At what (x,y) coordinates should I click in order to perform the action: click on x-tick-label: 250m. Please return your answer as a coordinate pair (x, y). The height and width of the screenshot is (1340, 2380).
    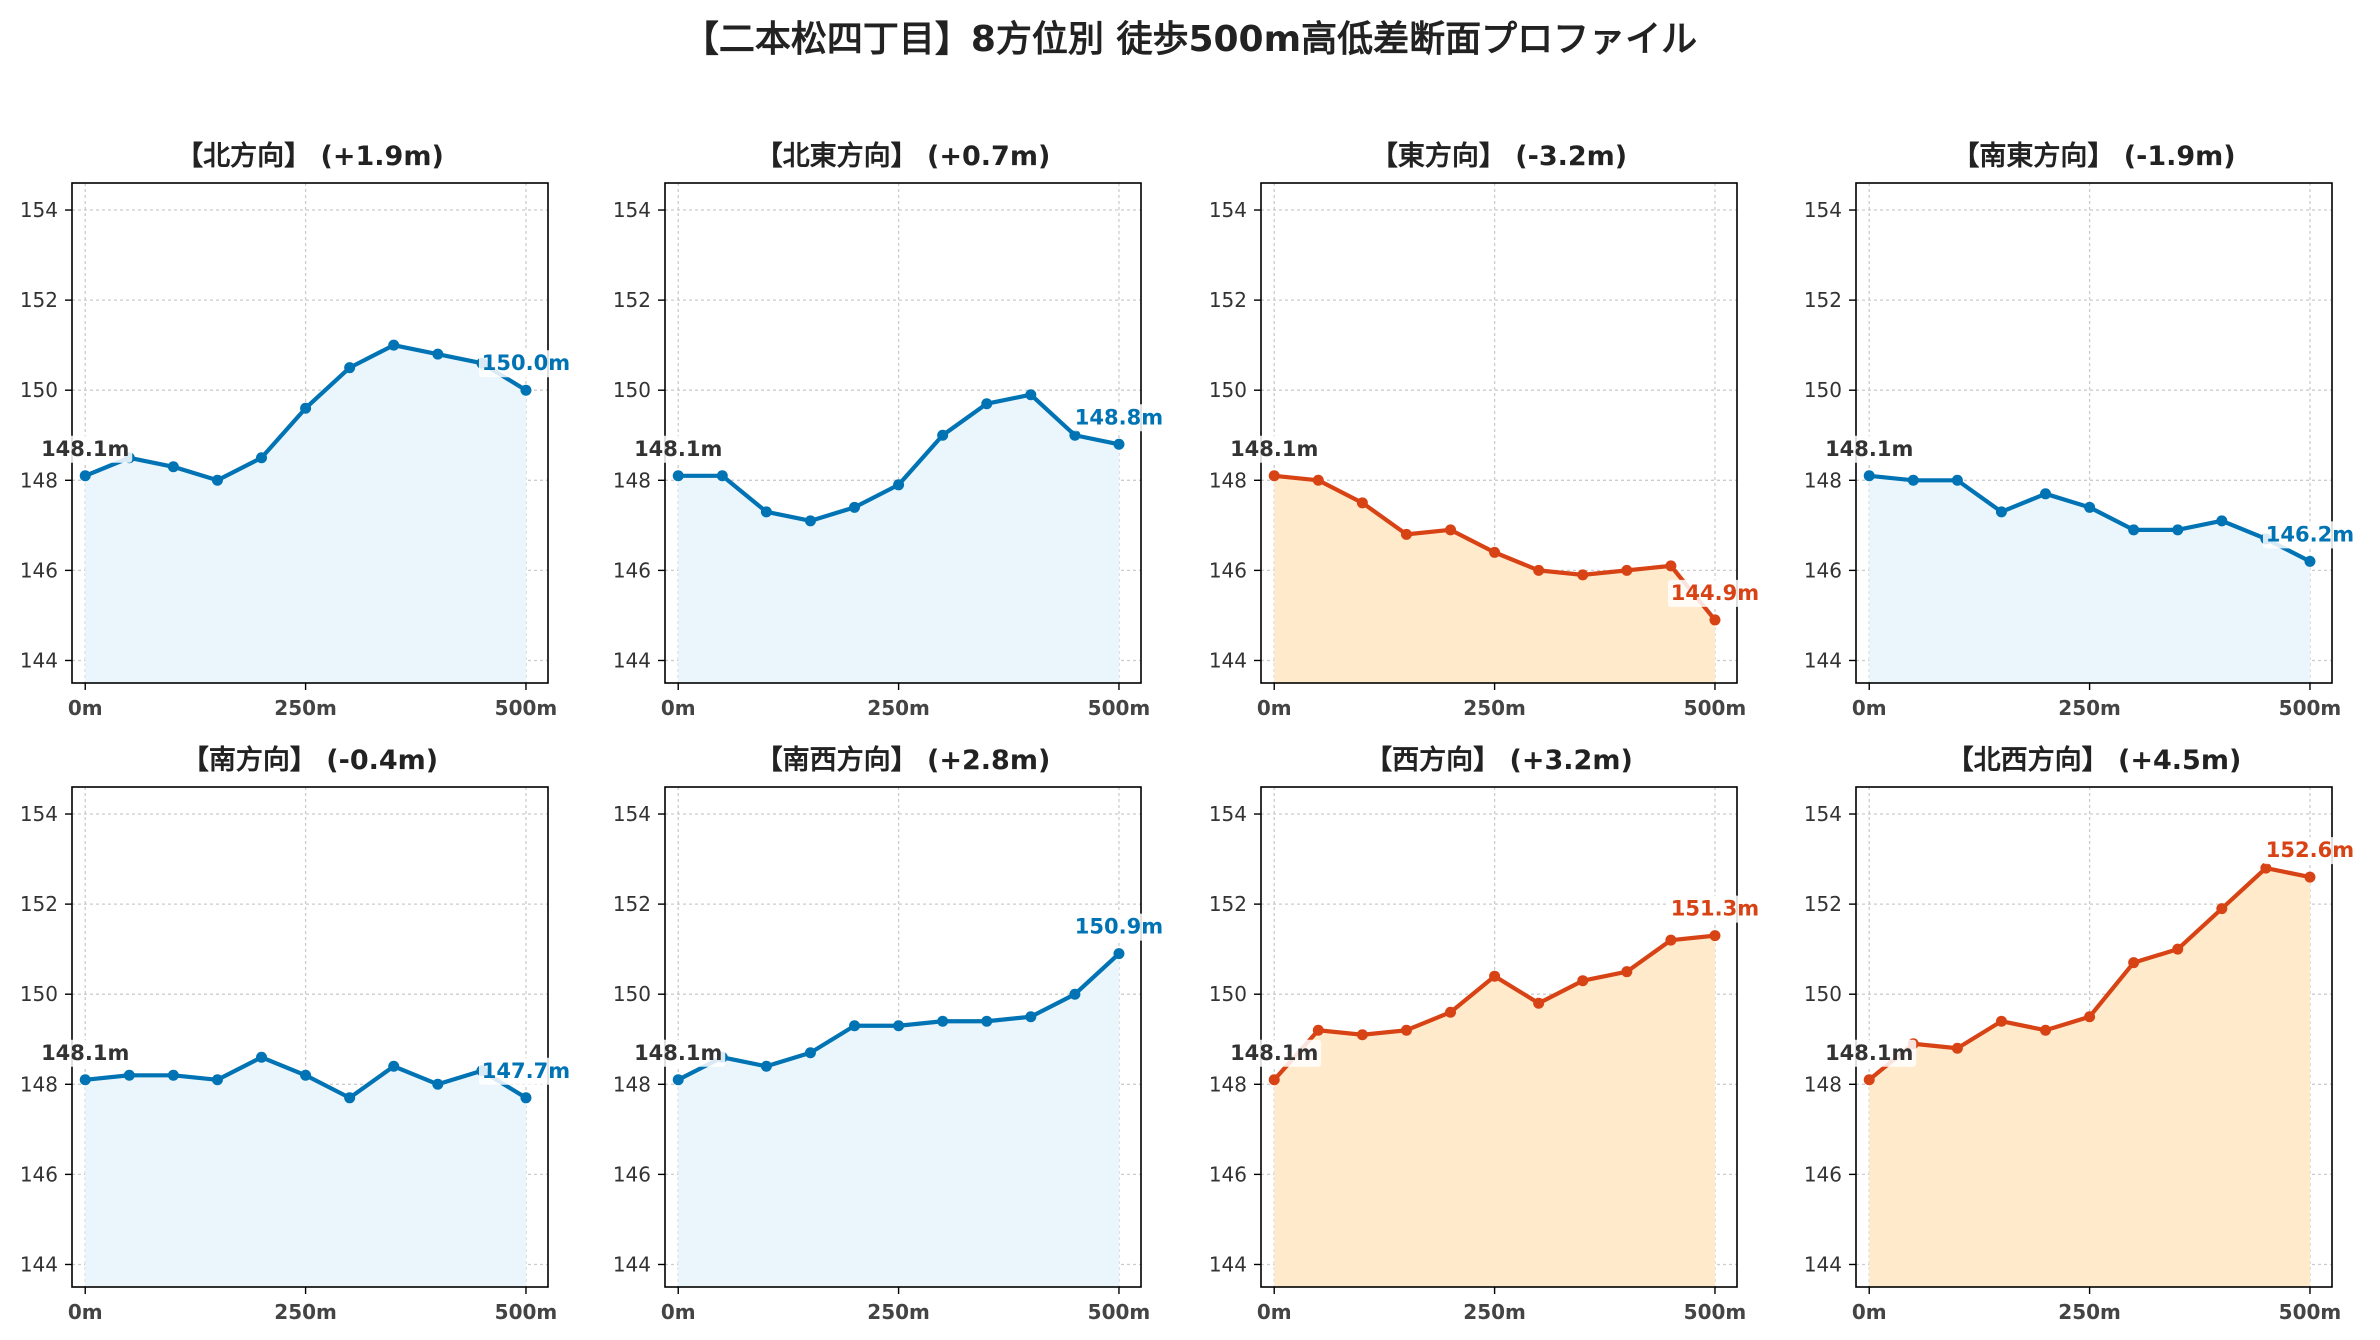
    Looking at the image, I should click on (1494, 708).